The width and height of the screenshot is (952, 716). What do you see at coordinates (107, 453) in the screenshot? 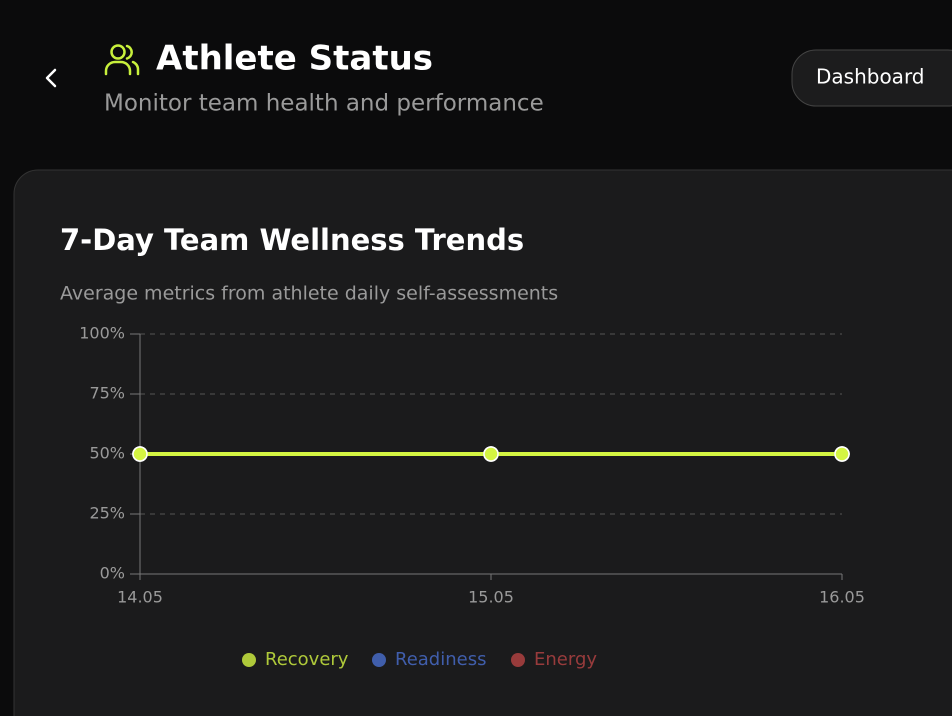
I see `y-tick-label: 50%` at bounding box center [107, 453].